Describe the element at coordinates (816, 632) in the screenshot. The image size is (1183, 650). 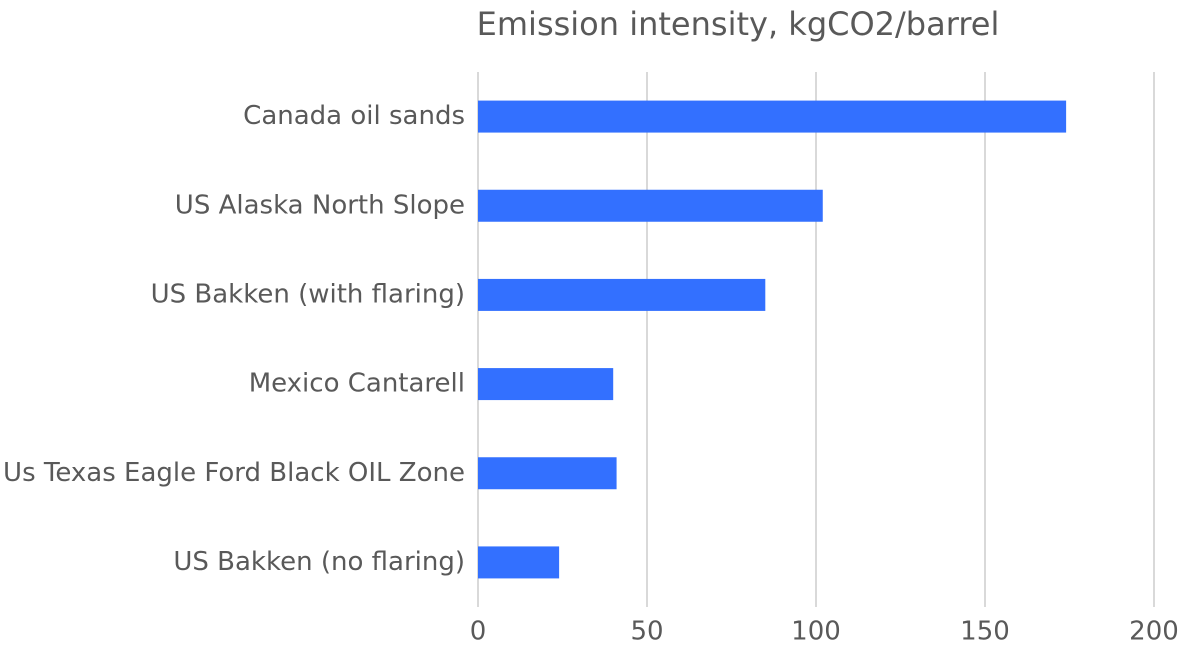
I see `x-tick-label: 100` at that location.